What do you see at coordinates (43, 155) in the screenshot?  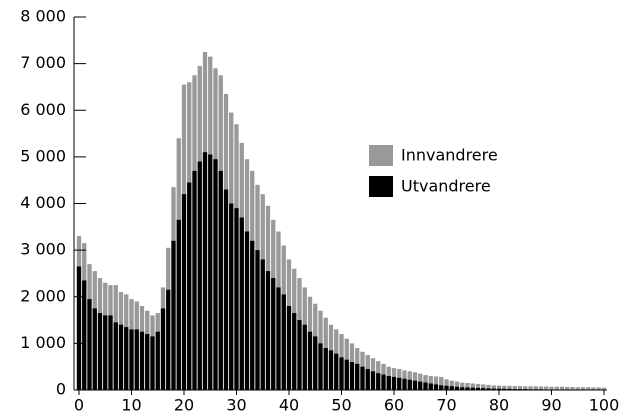 I see `y-tick-label: 5 000` at bounding box center [43, 155].